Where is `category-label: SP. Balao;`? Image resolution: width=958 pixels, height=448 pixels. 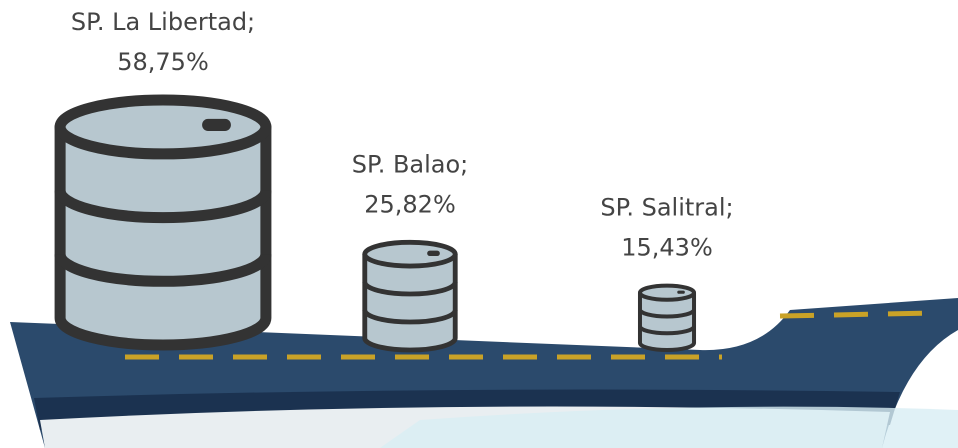 category-label: SP. Balao; is located at coordinates (410, 164).